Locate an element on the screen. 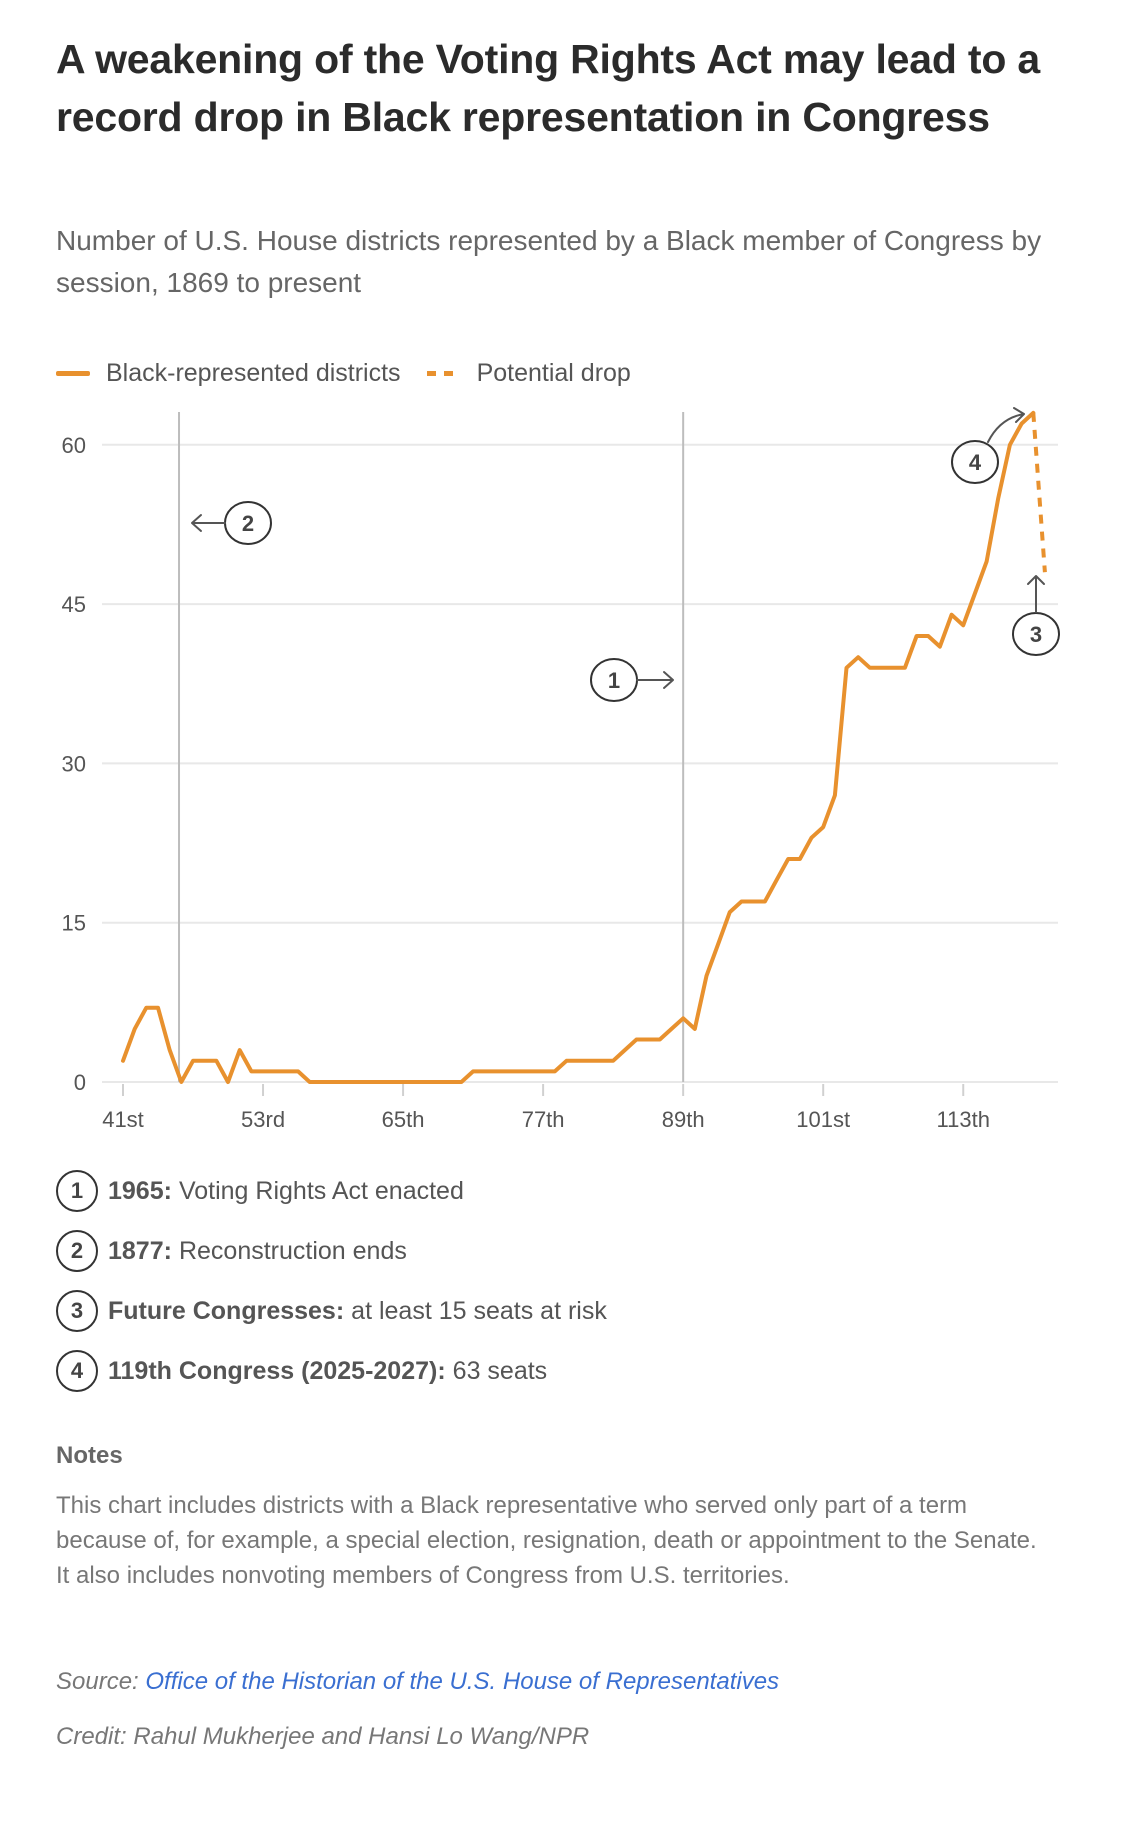  y-tick-label: 30 is located at coordinates (74, 763).